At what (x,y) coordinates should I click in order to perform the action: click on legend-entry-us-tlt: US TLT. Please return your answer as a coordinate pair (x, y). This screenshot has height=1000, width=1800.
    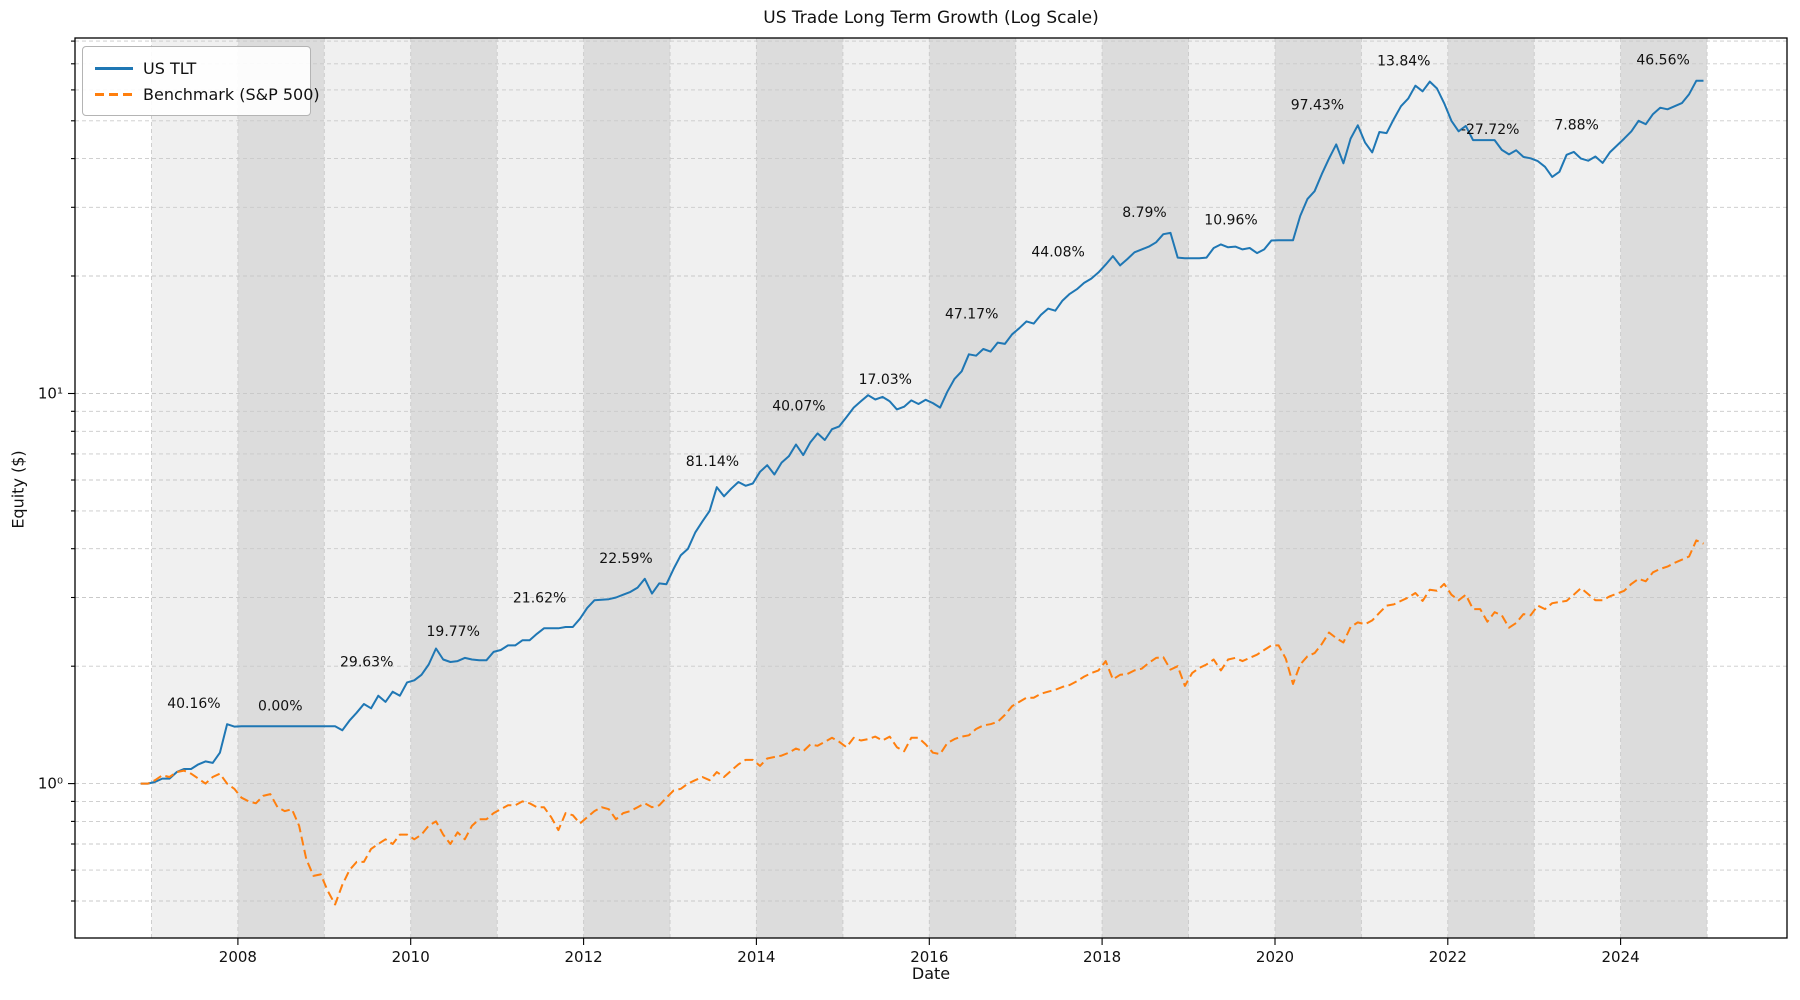
    Looking at the image, I should click on (196, 68).